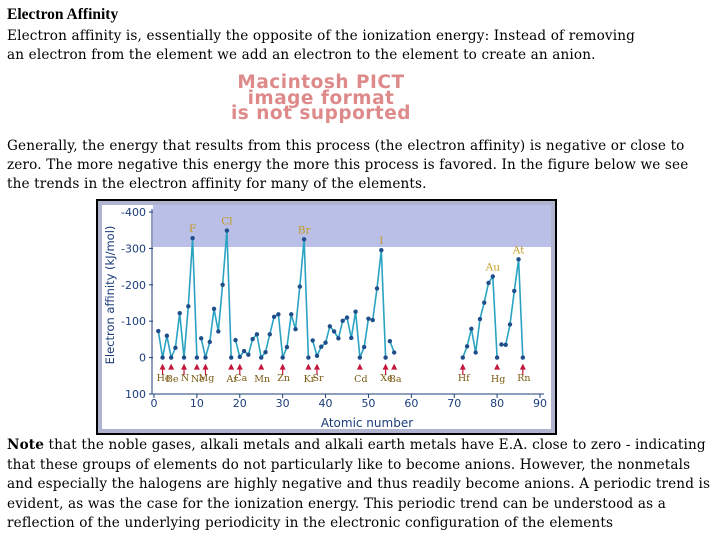 Image resolution: width=720 pixels, height=540 pixels. What do you see at coordinates (454, 403) in the screenshot?
I see `x-tick-label: 70` at bounding box center [454, 403].